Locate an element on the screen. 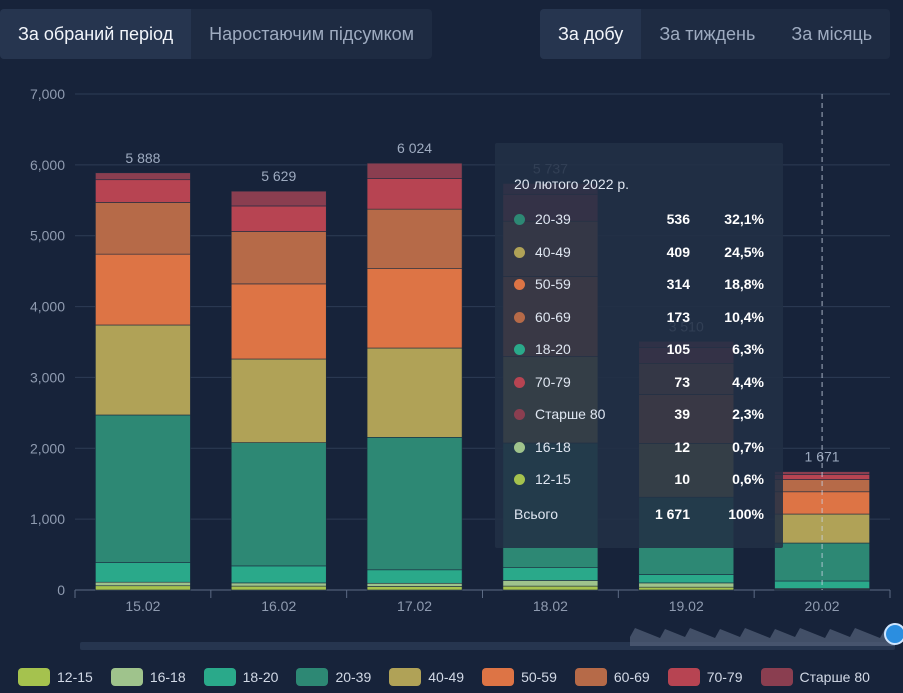 The image size is (903, 693). tab-monthly: За місяць is located at coordinates (832, 34).